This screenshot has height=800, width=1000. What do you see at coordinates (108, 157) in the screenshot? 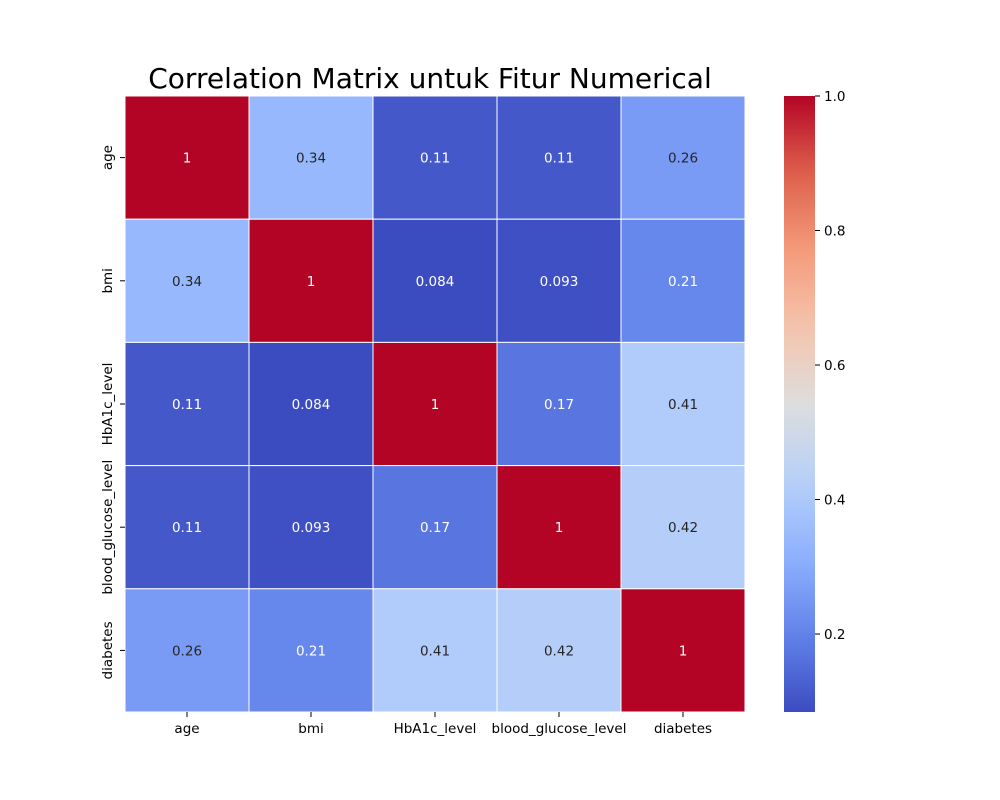
I see `y-tick-label: age` at bounding box center [108, 157].